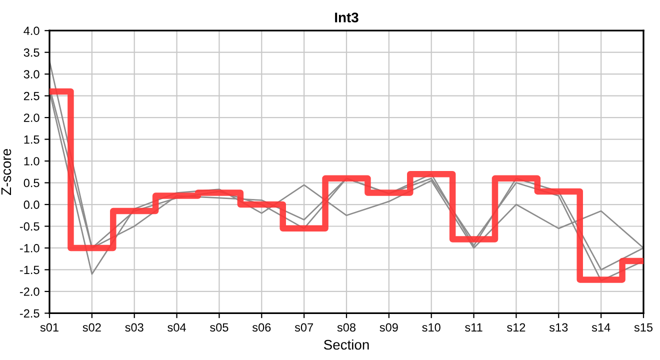 The width and height of the screenshot is (660, 360). I want to click on y-tick-label: 1.0, so click(32, 161).